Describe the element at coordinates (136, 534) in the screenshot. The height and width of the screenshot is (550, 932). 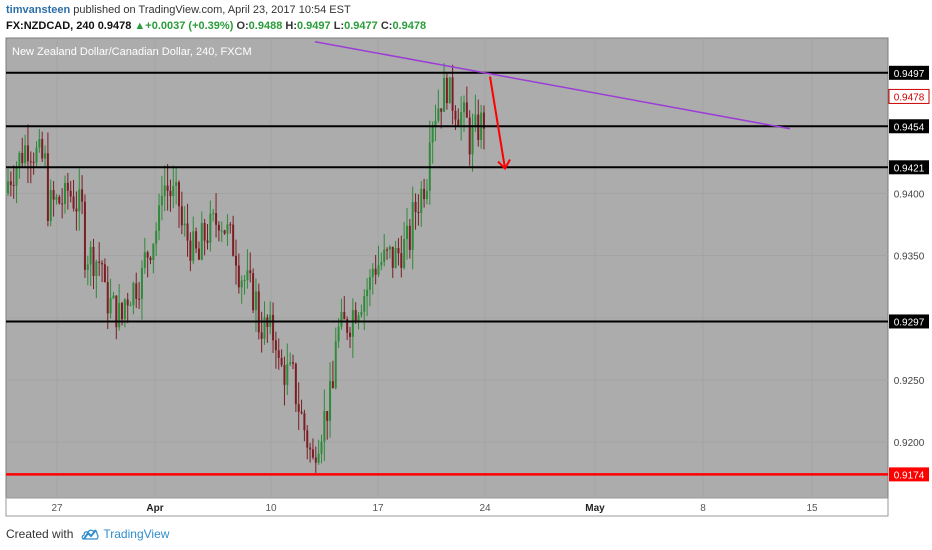
I see `brand-name: TradingView` at that location.